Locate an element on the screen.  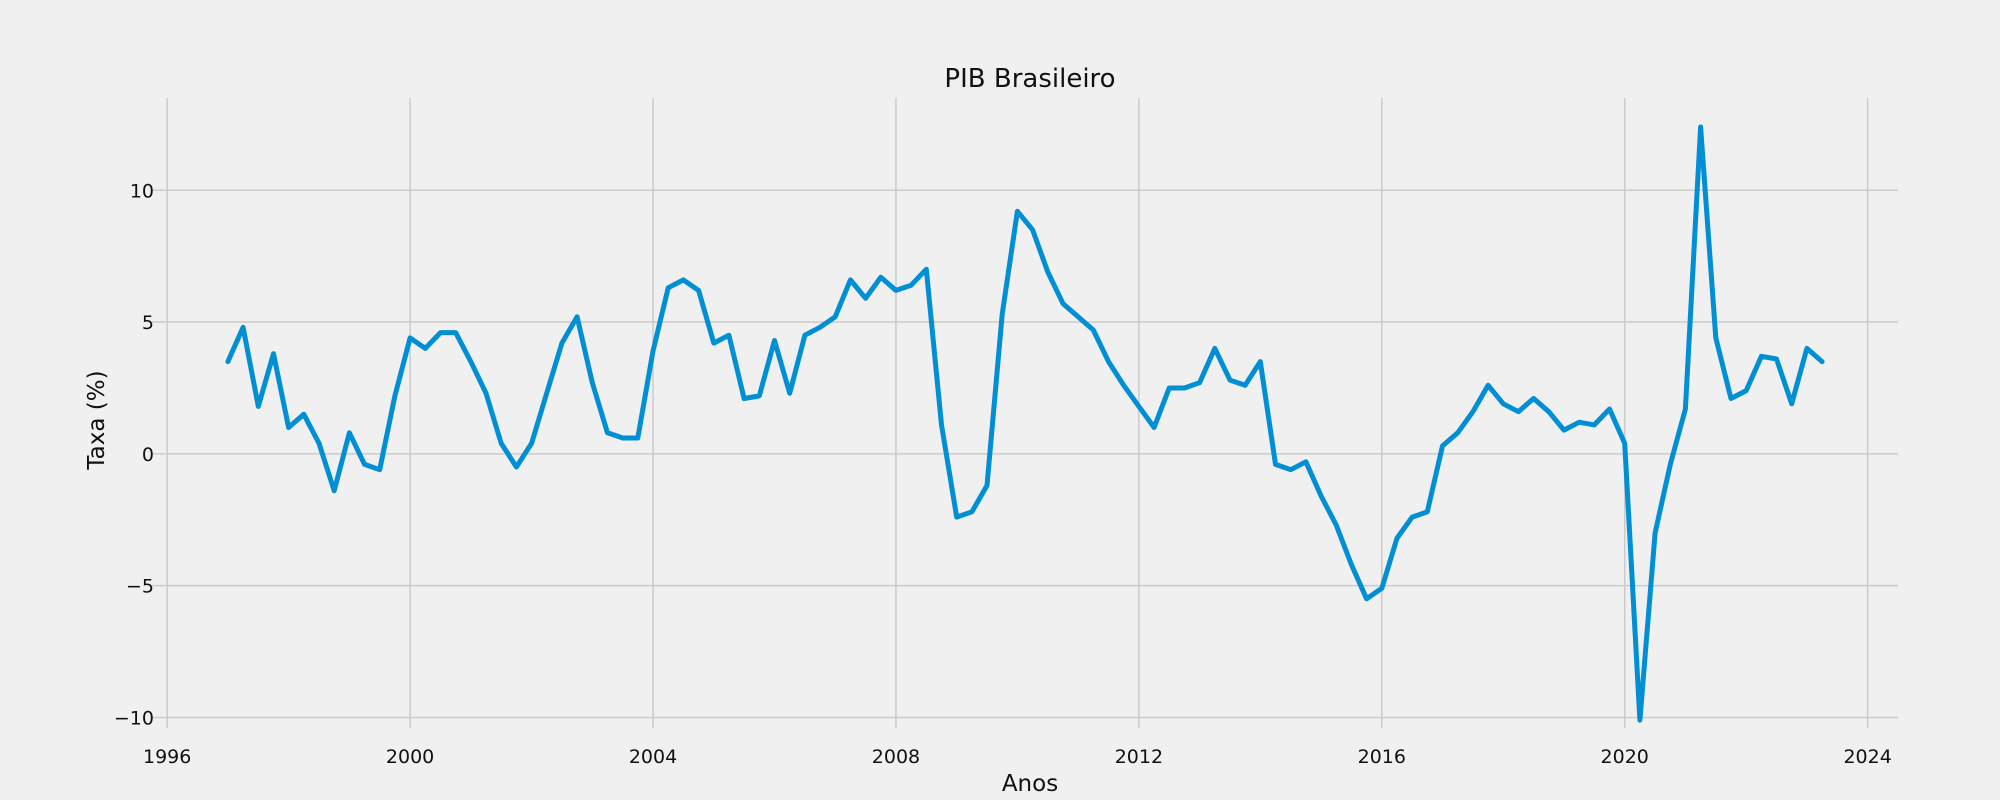
y-tick-label: 0 is located at coordinates (148, 455).